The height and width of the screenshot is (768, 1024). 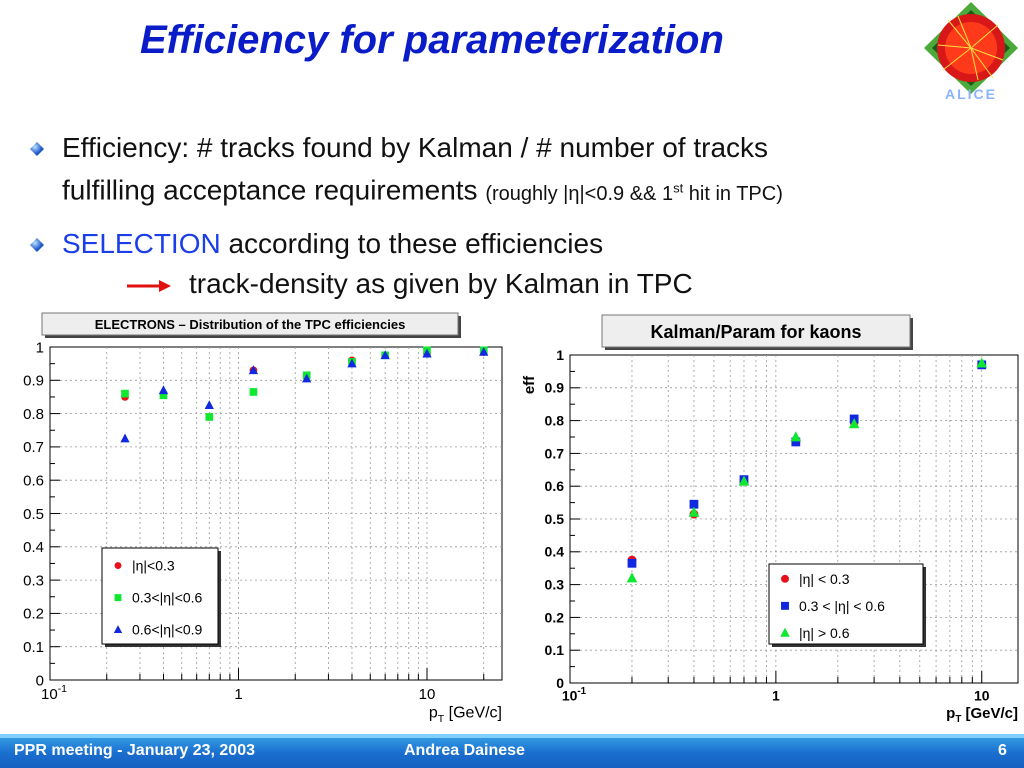 What do you see at coordinates (149, 285) in the screenshot?
I see `right-arrow-icon` at bounding box center [149, 285].